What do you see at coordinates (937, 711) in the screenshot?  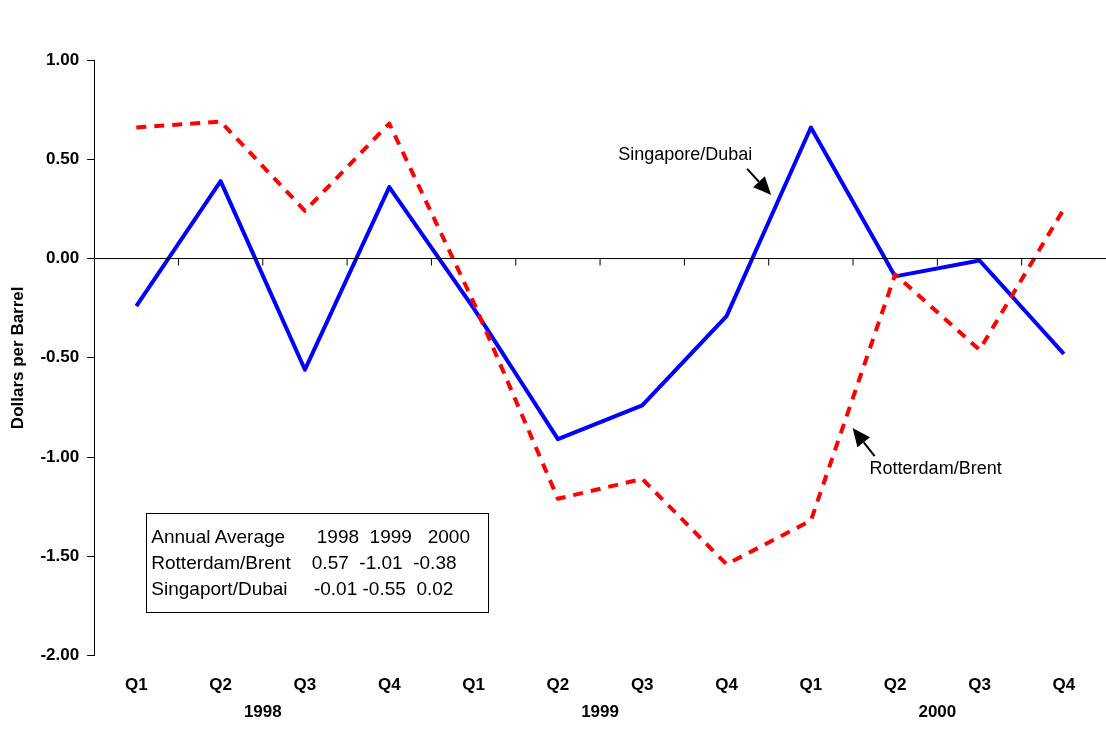 I see `text: 2000` at bounding box center [937, 711].